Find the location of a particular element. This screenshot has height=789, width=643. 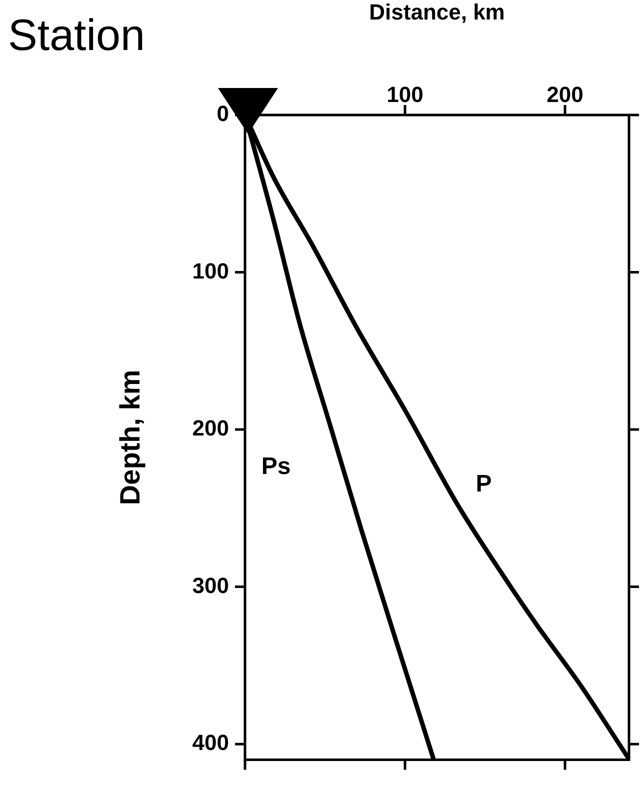

y-tick-label: 0 is located at coordinates (222, 113).